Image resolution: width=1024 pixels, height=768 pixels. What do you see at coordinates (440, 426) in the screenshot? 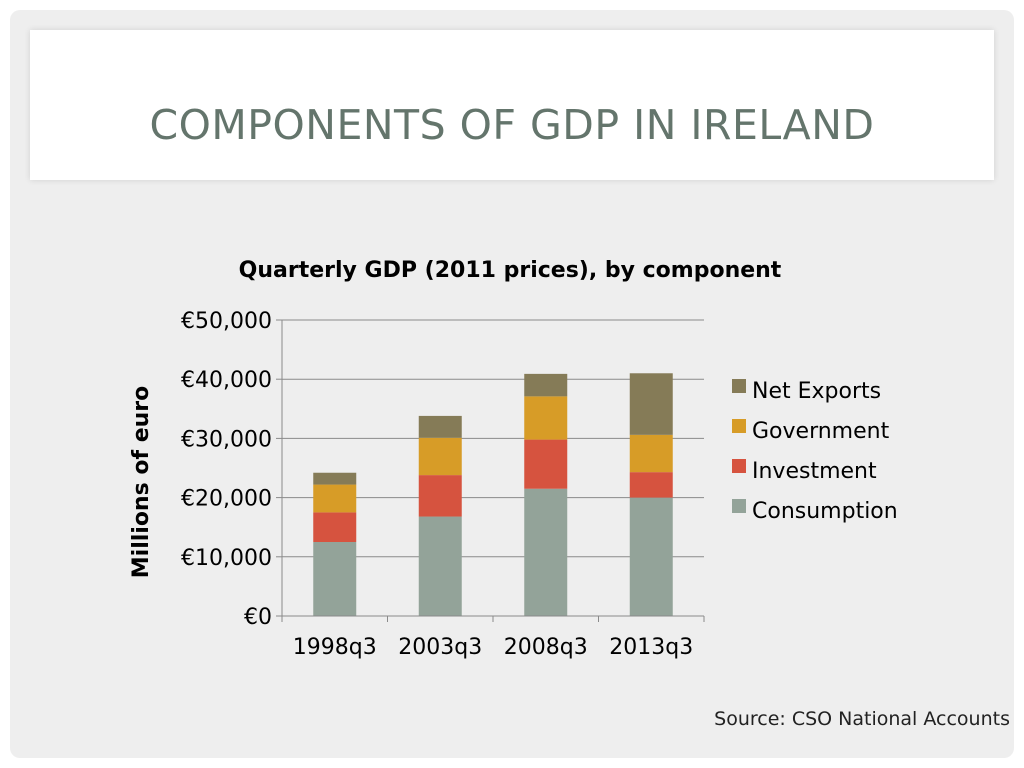
I see `bar-net-exports-2003q3` at bounding box center [440, 426].